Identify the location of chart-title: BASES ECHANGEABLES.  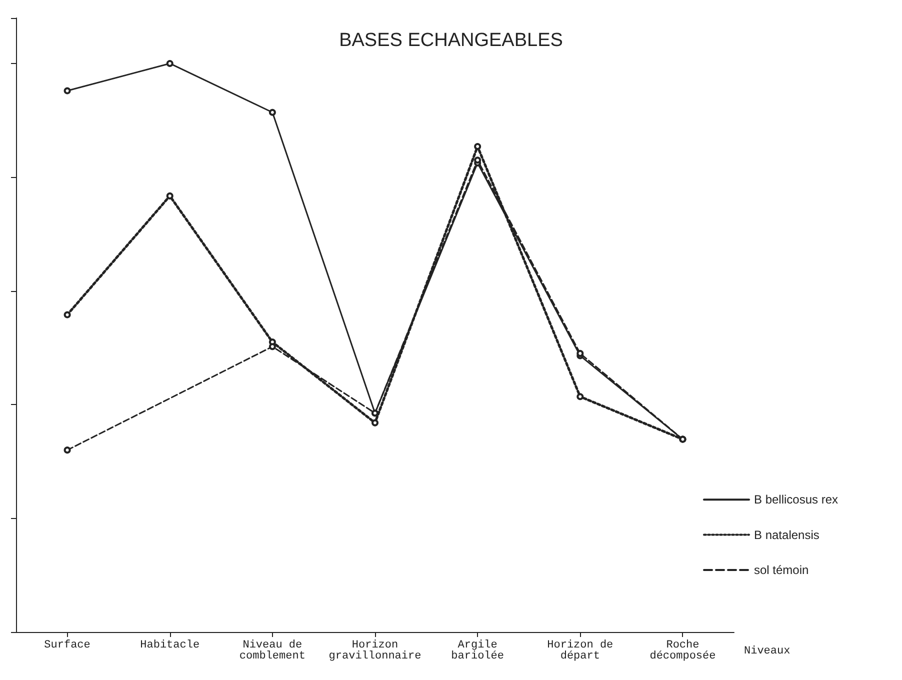
(451, 40).